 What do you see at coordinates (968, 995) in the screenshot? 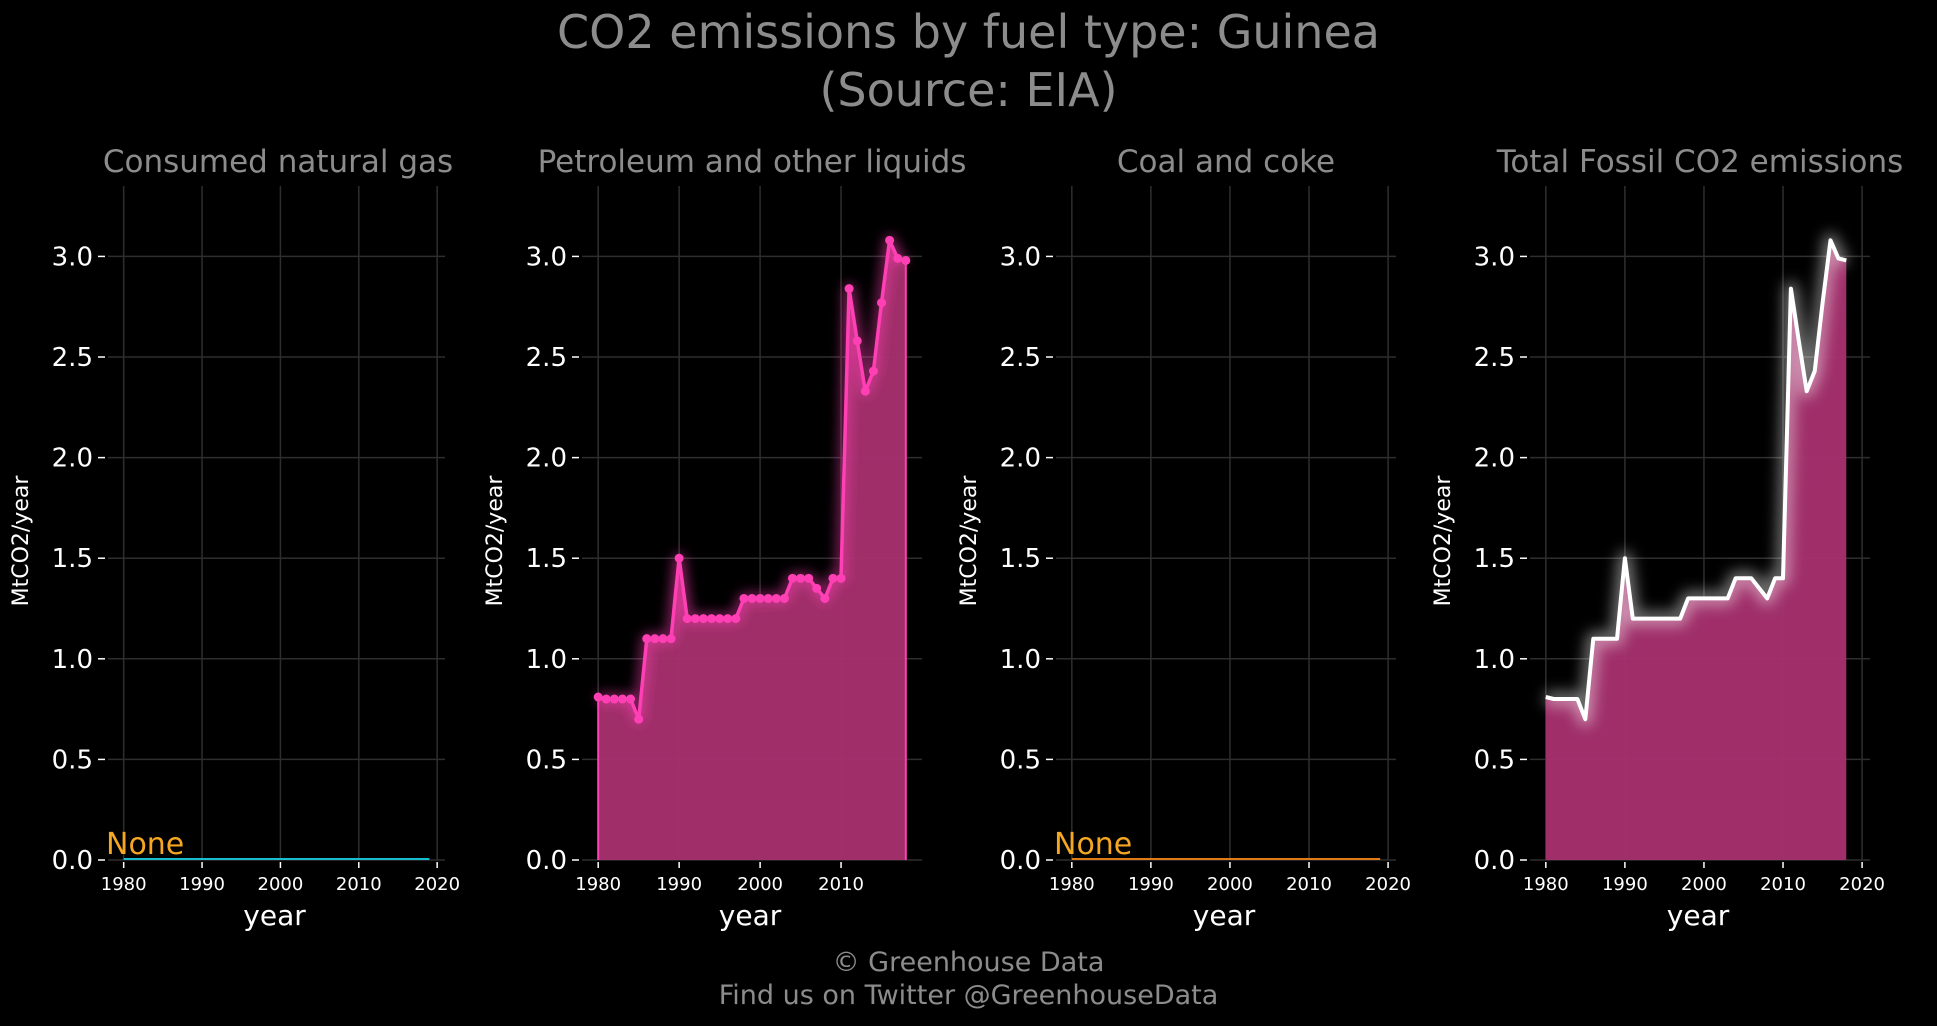
I see `footer-twitter: Find us on Twitter @GreenhouseData` at bounding box center [968, 995].